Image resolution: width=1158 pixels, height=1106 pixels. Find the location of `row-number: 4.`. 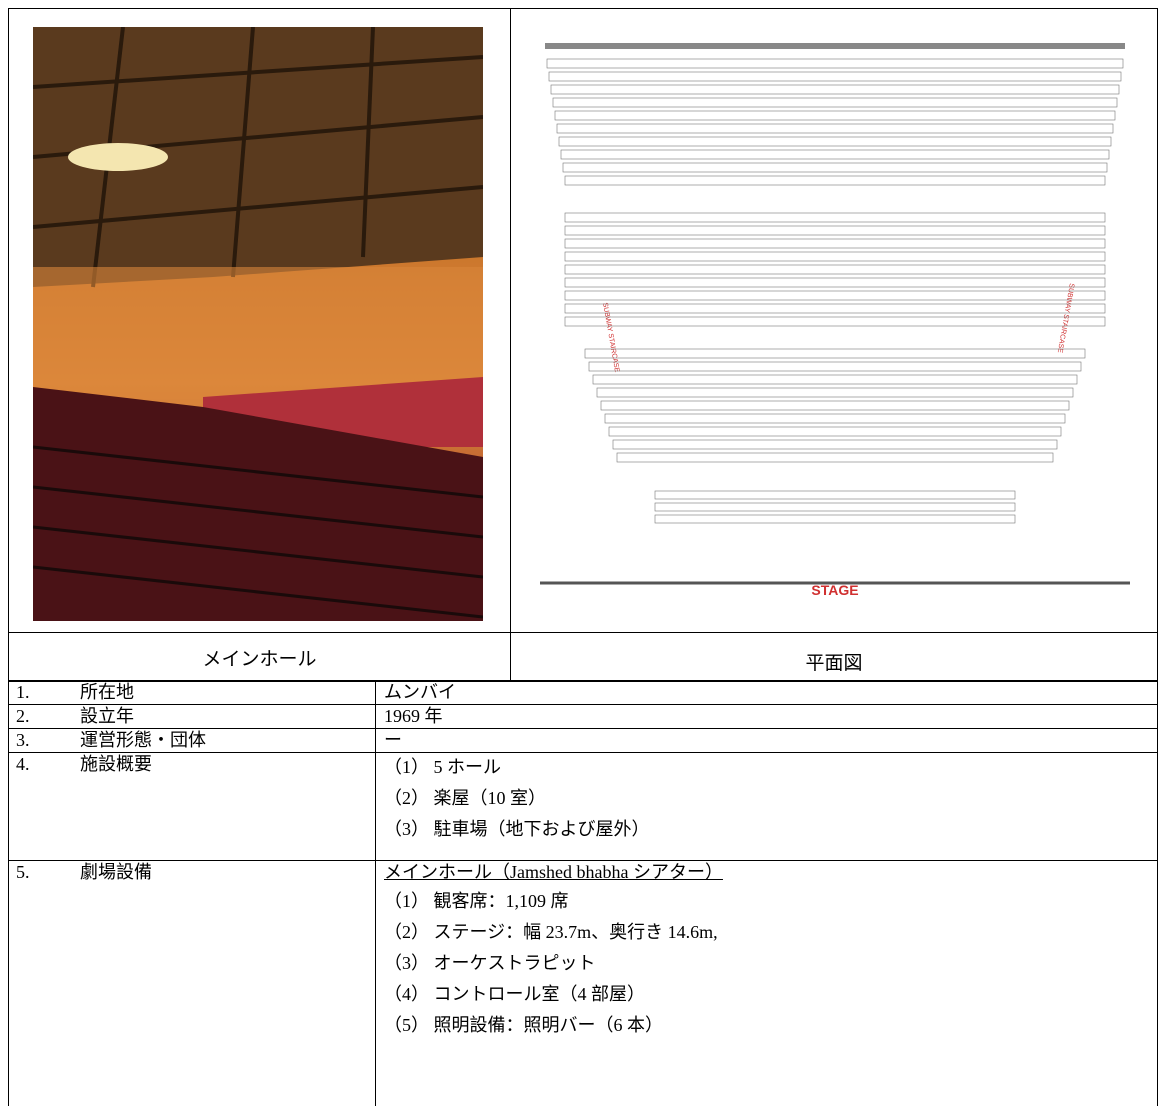

row-number: 4. is located at coordinates (23, 764).